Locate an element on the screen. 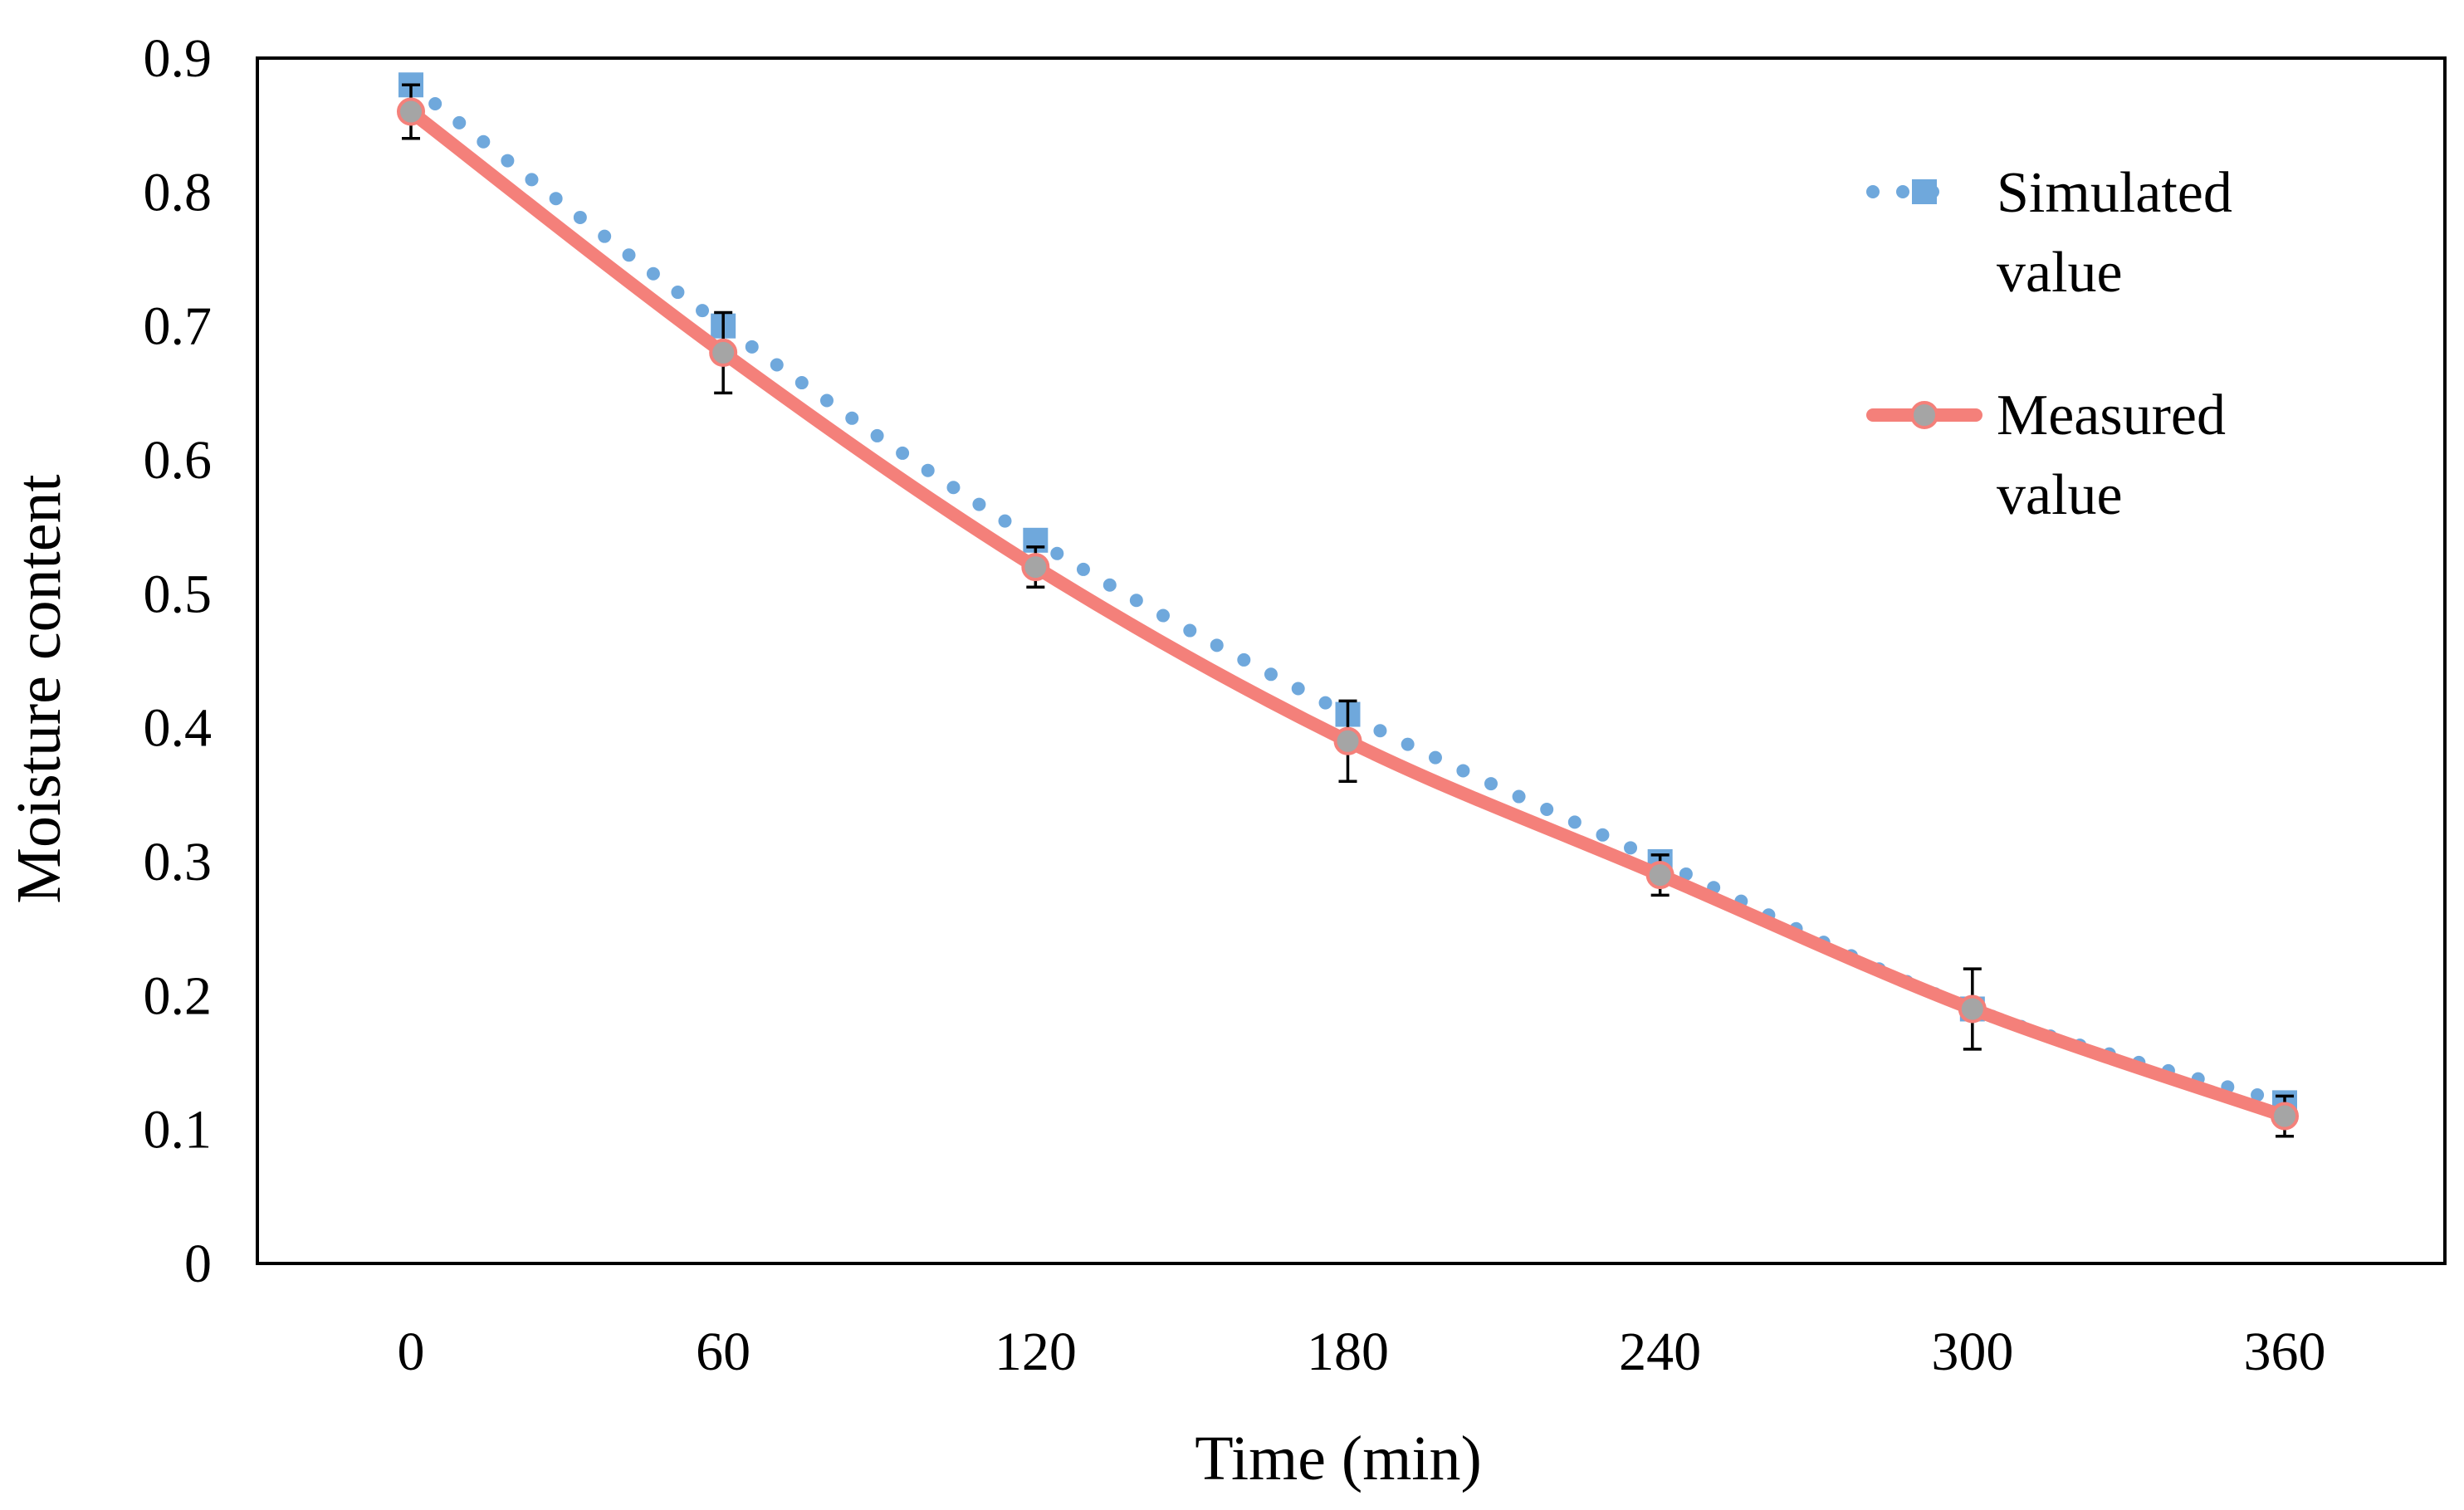  legend-marker-measured is located at coordinates (1924, 415).